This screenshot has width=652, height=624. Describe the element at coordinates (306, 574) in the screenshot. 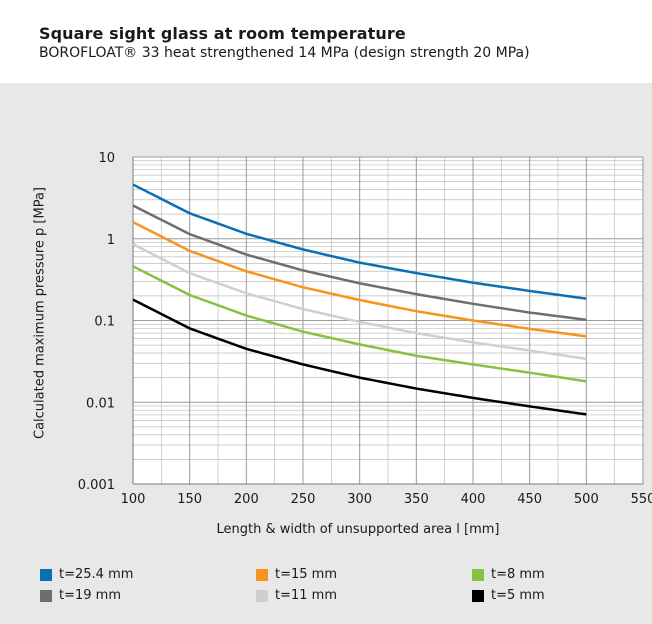

I see `legend-label: t=15 mm` at that location.